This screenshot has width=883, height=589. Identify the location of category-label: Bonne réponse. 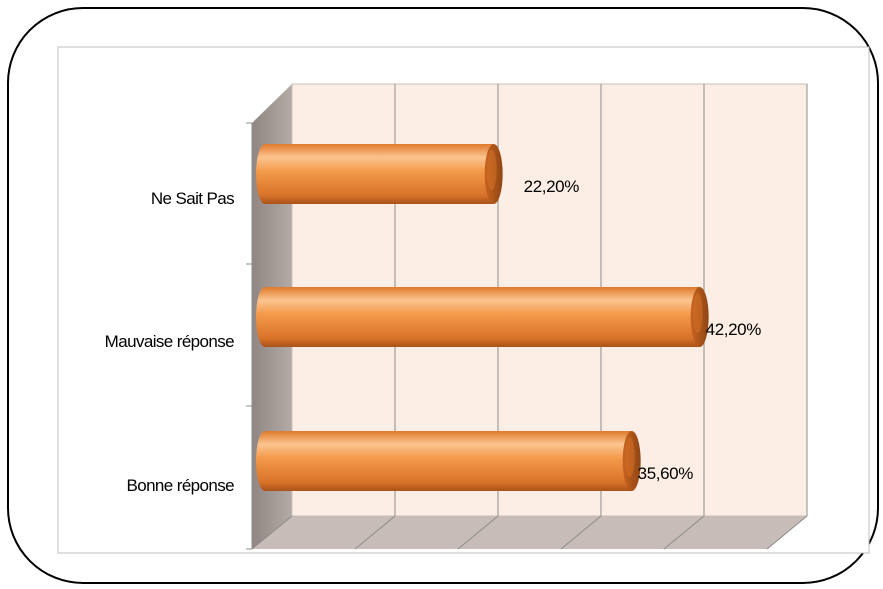
(180, 485).